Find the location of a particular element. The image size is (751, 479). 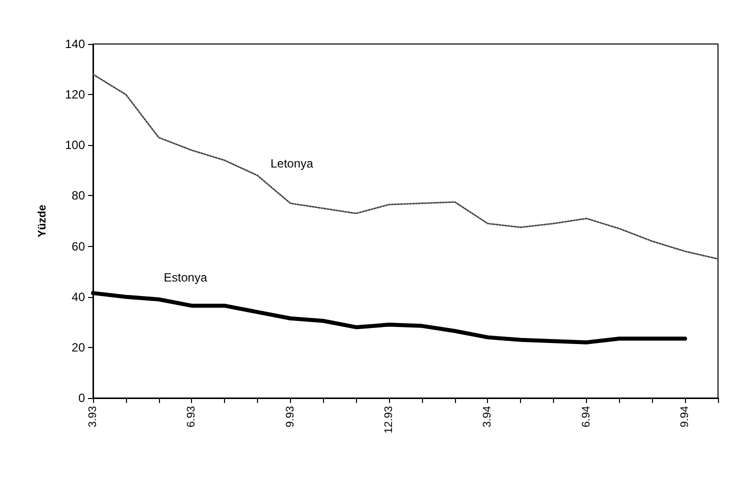

x-tick-label: 9.94 is located at coordinates (685, 417).